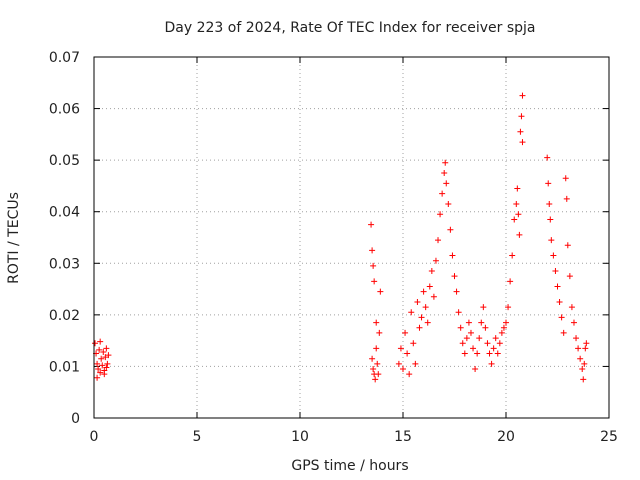 The image size is (640, 480). I want to click on y-tick-label: 0.06, so click(64, 110).